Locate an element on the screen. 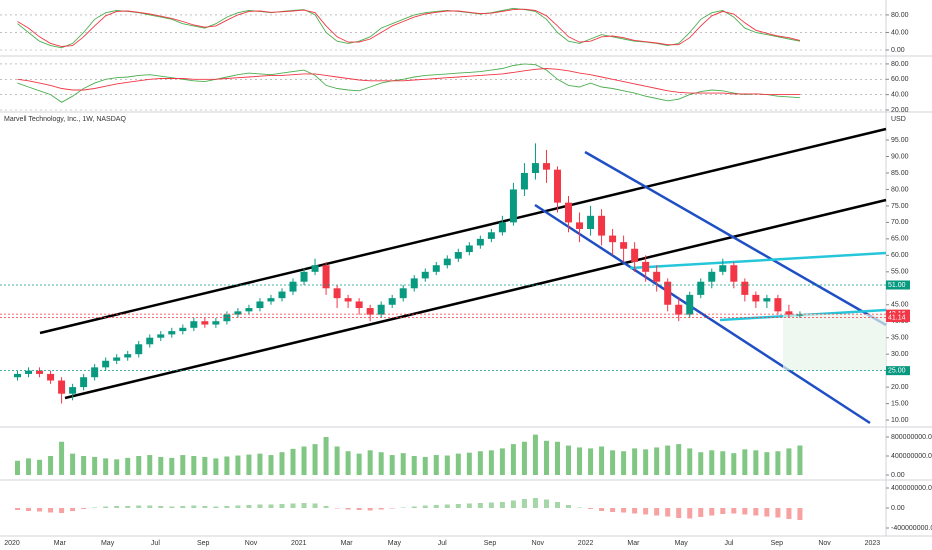  price-tag-label: 51.00 is located at coordinates (897, 285).